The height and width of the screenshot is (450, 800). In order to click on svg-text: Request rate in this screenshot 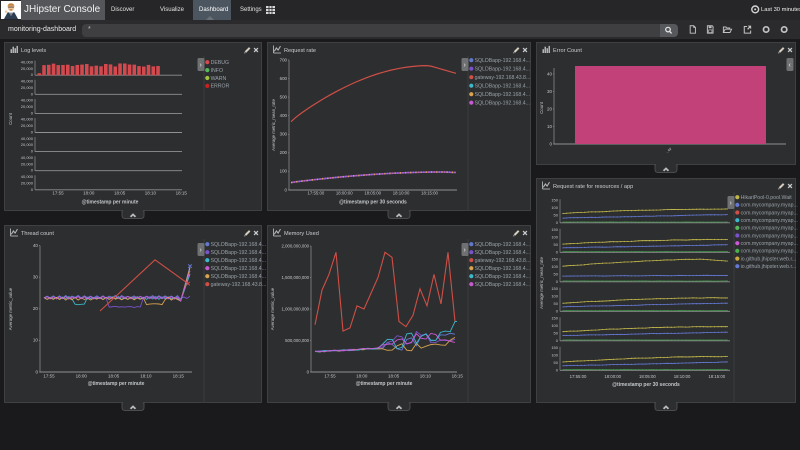, I will do `click(300, 51)`.